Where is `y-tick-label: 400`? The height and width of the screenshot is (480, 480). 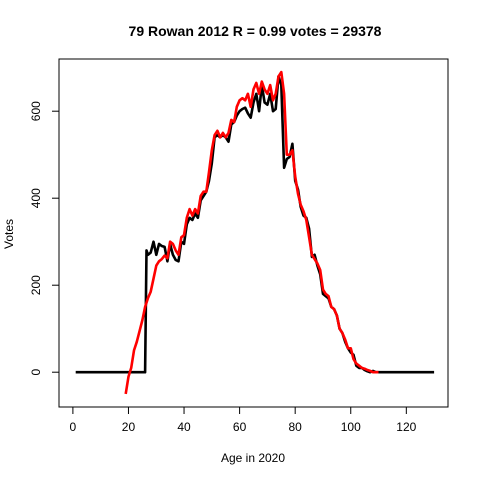 y-tick-label: 400 is located at coordinates (36, 198).